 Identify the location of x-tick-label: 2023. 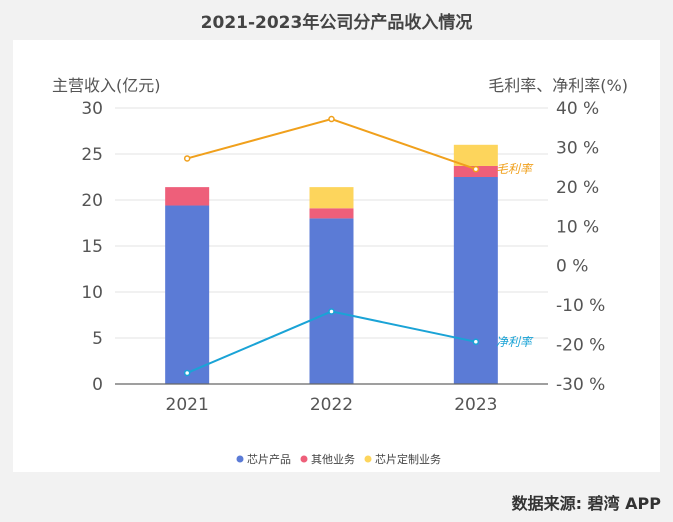
(475, 405).